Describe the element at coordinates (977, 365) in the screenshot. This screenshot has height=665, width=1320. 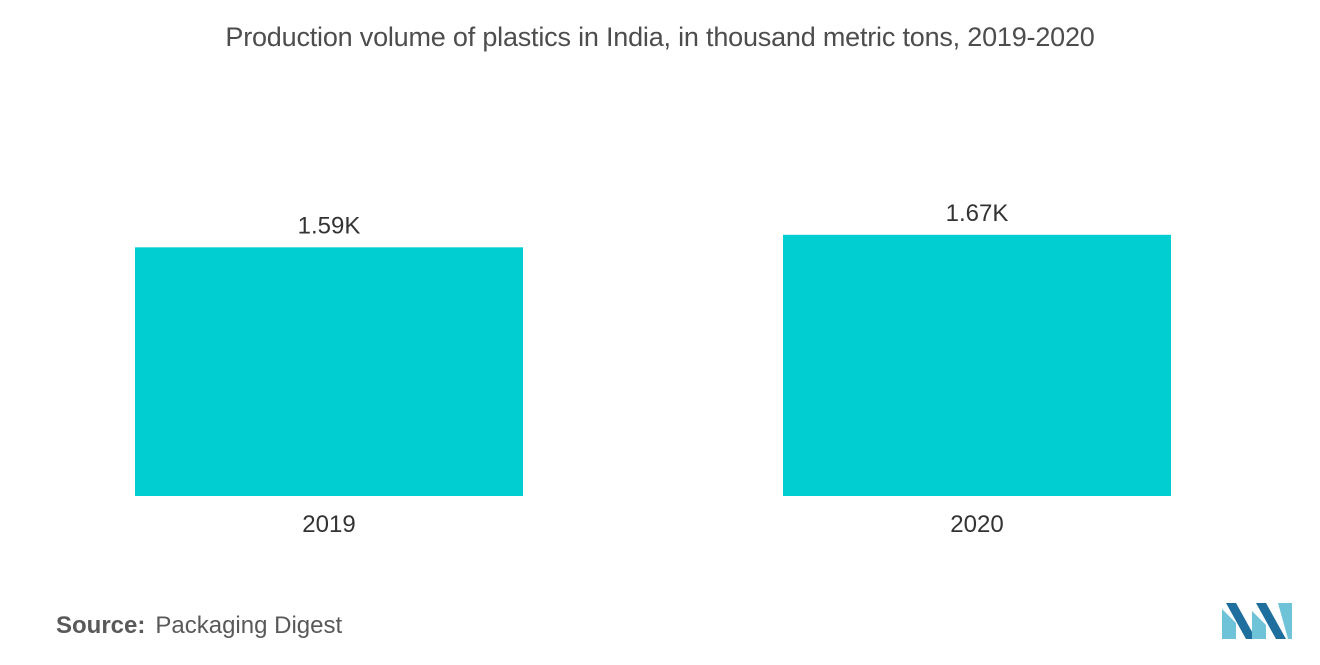
I see `bar-2020` at that location.